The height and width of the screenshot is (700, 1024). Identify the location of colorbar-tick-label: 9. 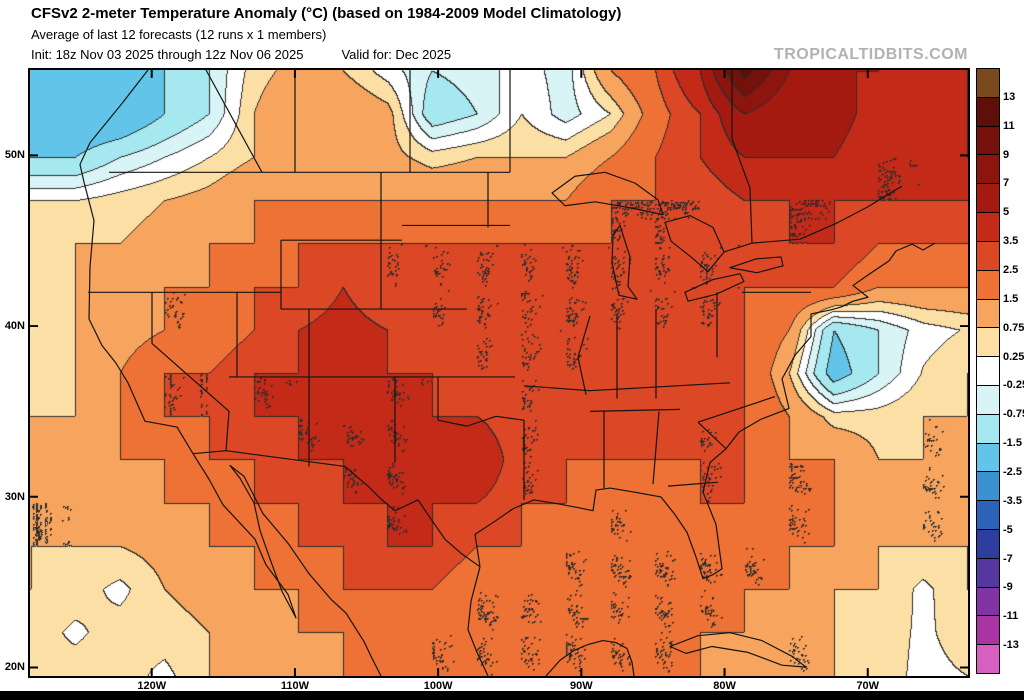
(1006, 154).